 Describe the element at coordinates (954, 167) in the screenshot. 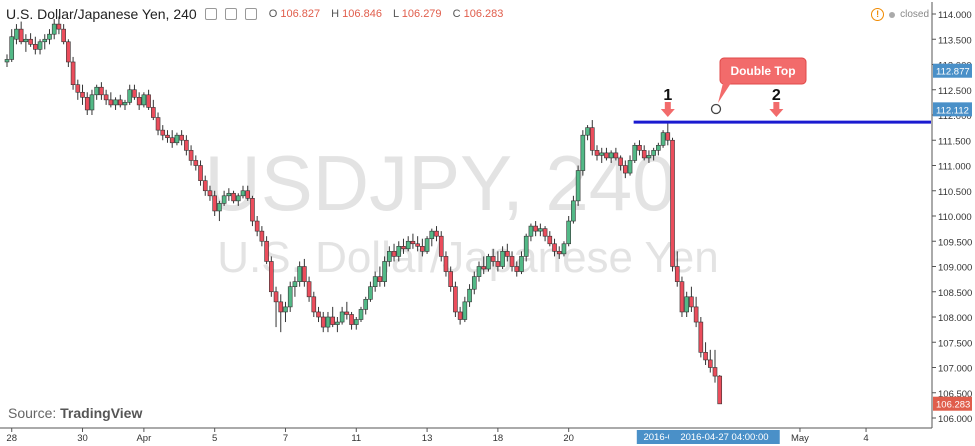

I see `y-tick-label: 111.000` at that location.